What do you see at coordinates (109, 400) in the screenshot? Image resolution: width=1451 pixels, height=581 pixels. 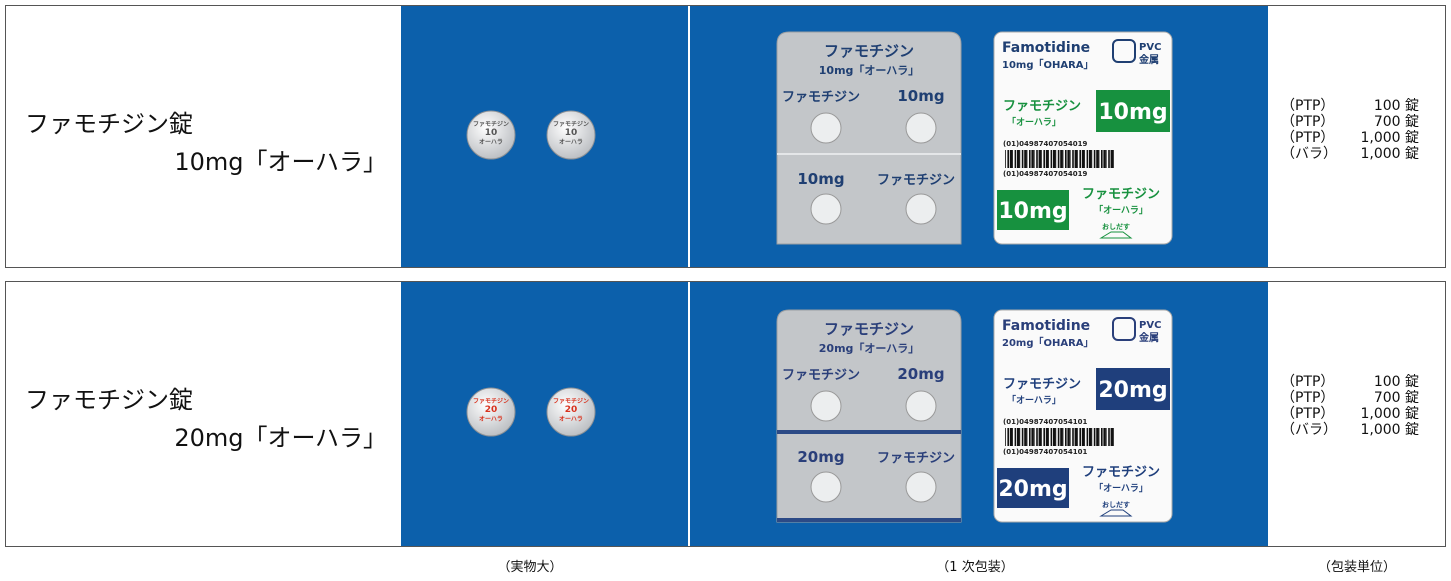 I see `product-name: ファモチジン錠` at bounding box center [109, 400].